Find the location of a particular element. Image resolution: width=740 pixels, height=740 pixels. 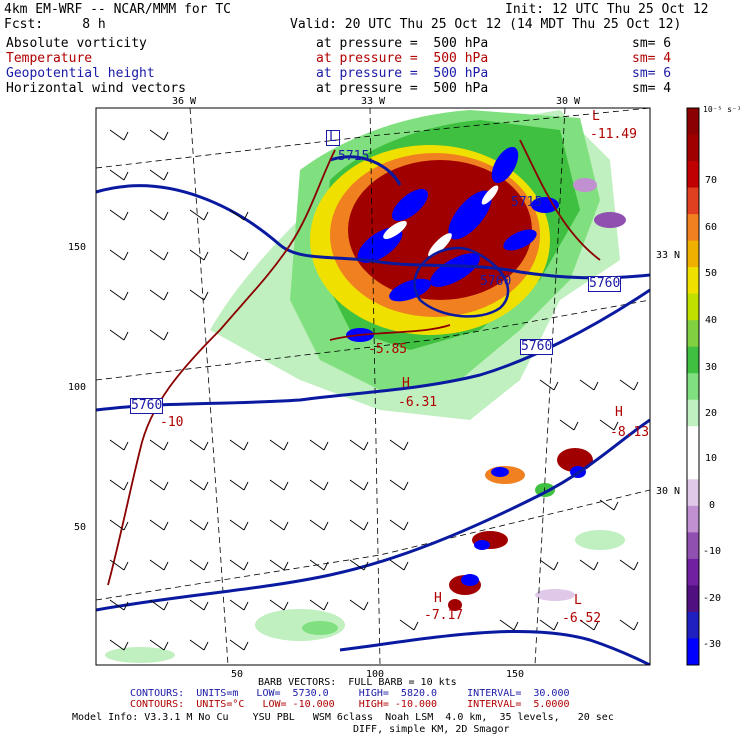

barb-legend: BARB VECTORS: FULL BARB = 10 kts is located at coordinates (357, 682).